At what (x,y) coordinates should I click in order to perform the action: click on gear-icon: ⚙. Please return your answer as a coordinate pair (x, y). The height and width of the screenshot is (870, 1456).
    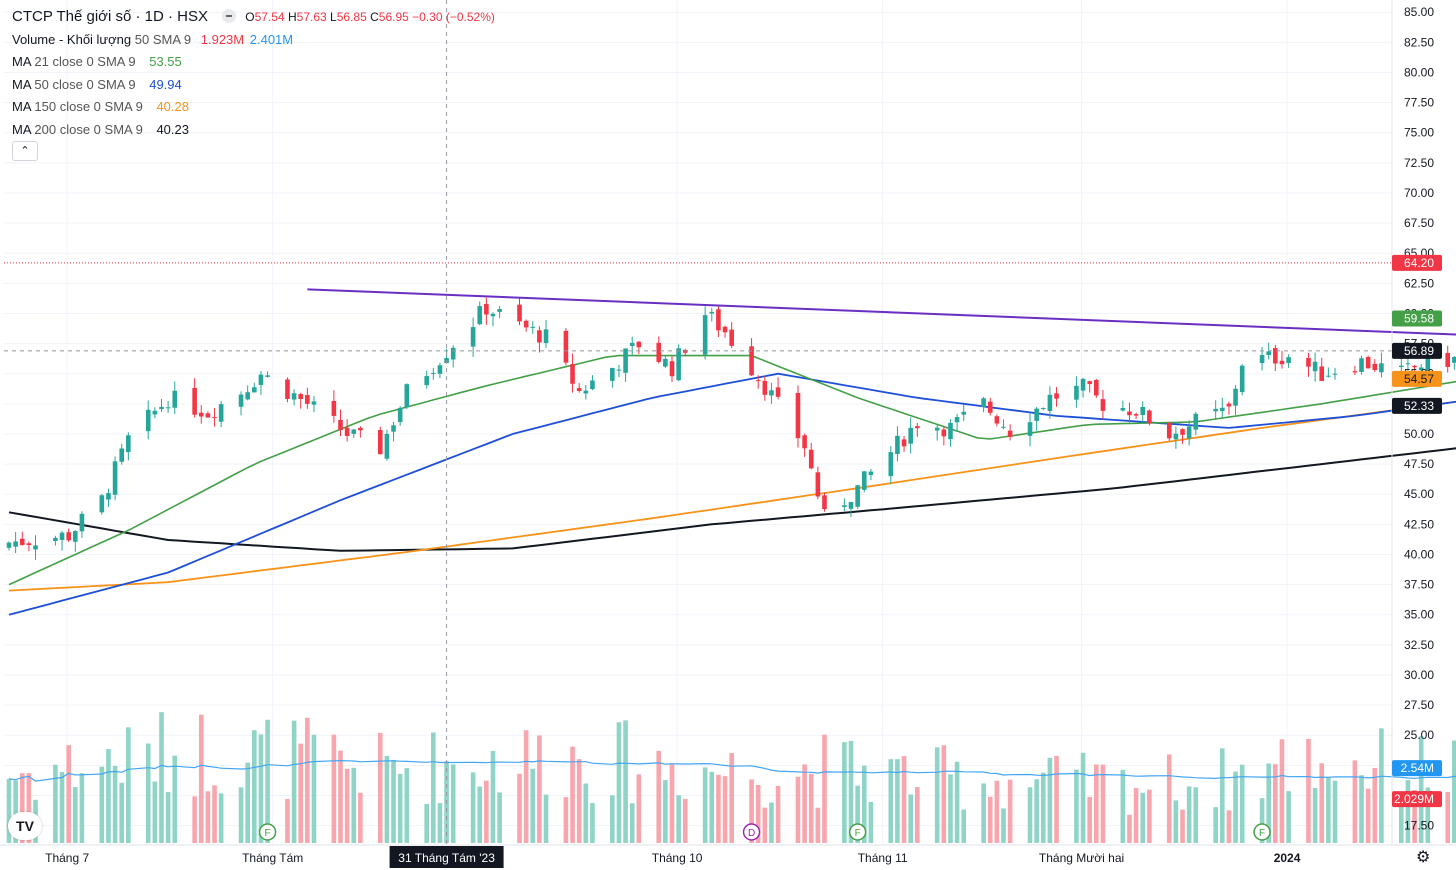
    Looking at the image, I should click on (1423, 857).